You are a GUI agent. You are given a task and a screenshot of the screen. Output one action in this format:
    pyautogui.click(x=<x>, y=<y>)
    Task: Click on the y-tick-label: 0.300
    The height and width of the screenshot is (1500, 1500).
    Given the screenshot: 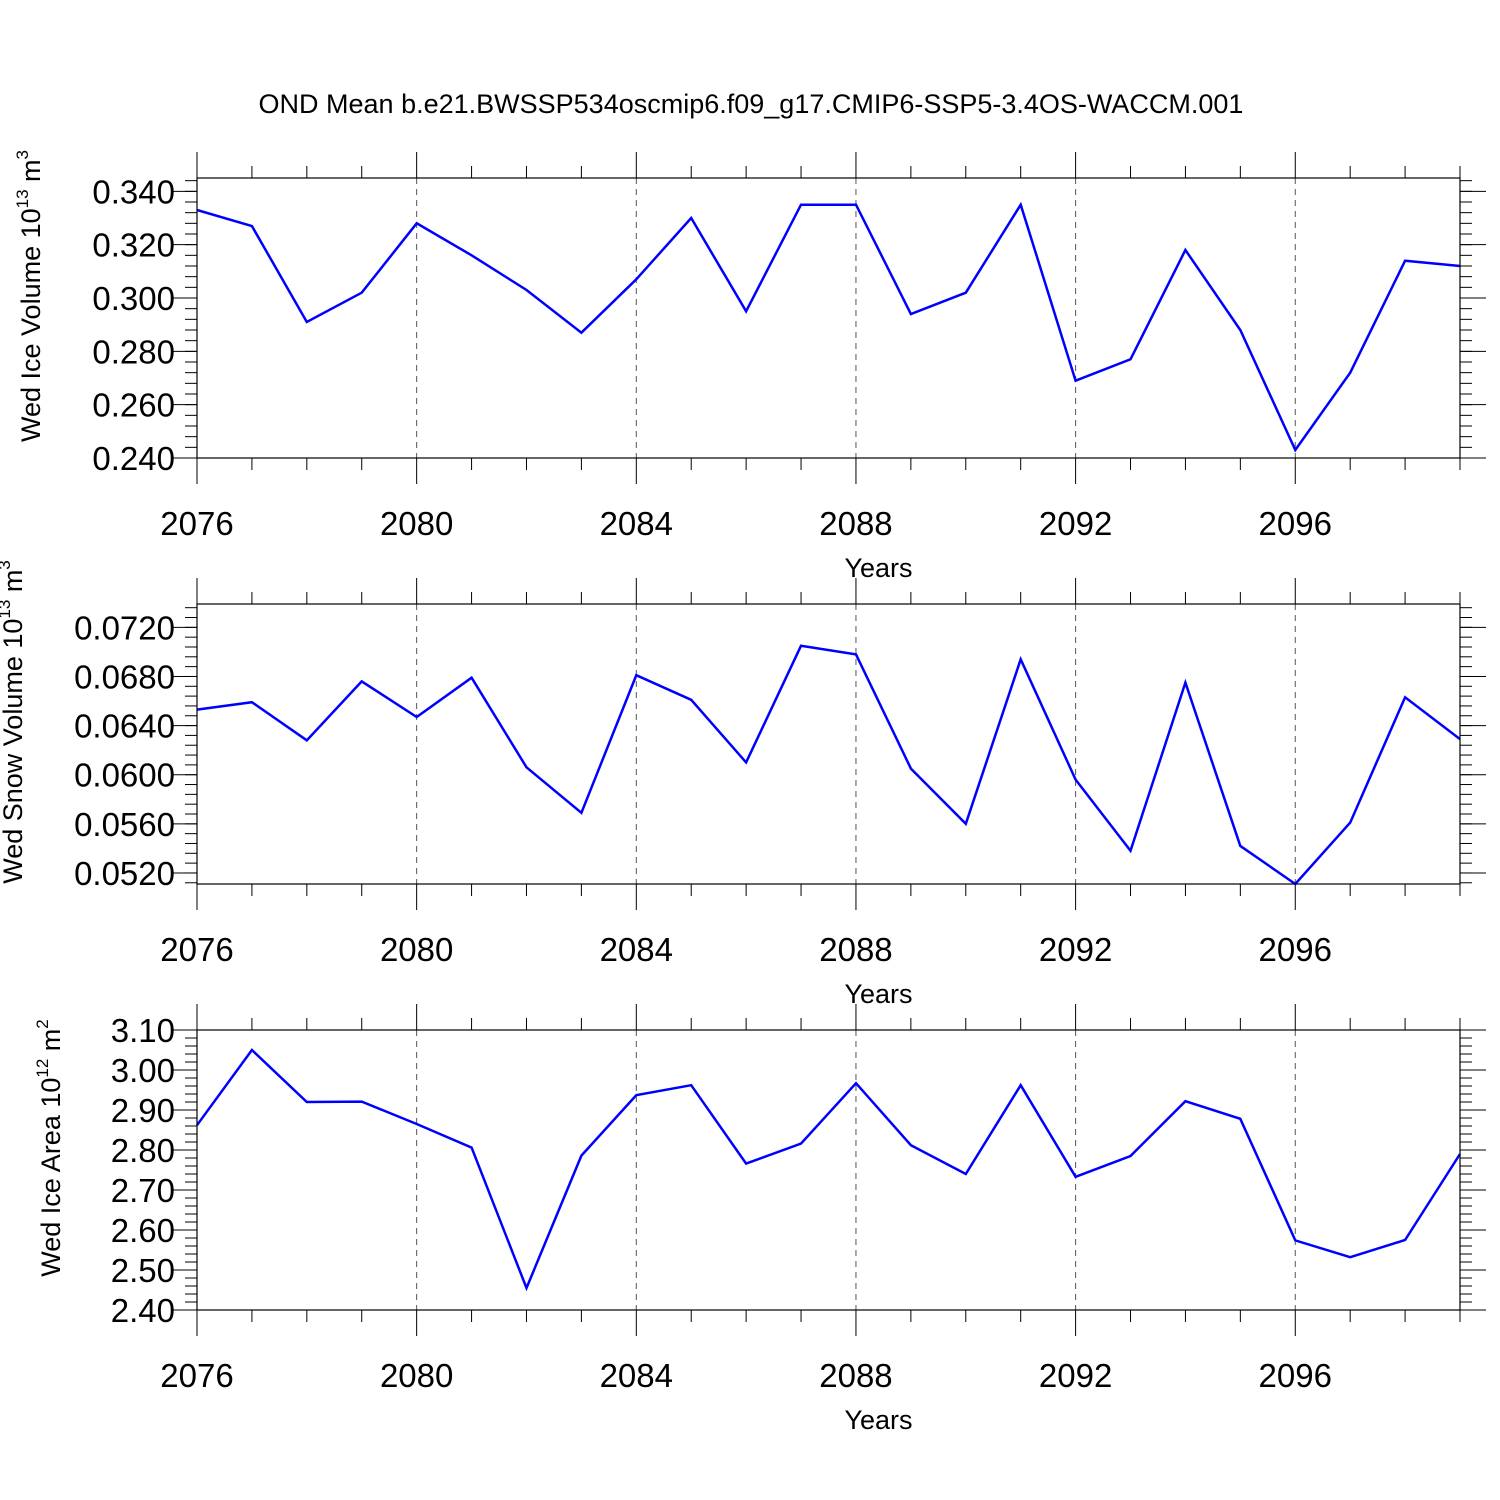 What is the action you would take?
    pyautogui.click(x=133, y=298)
    